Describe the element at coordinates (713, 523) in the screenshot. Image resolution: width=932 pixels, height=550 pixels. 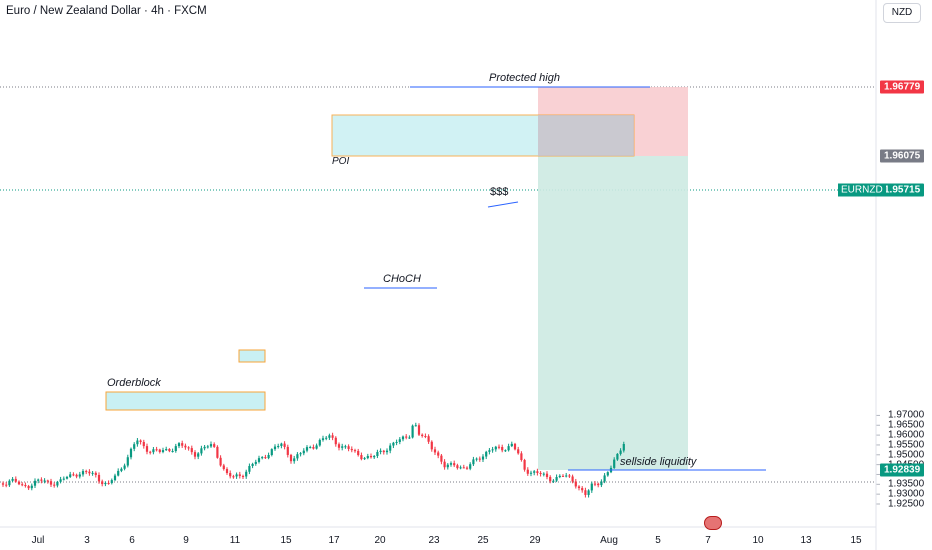
I see `tradingview-logo-icon` at that location.